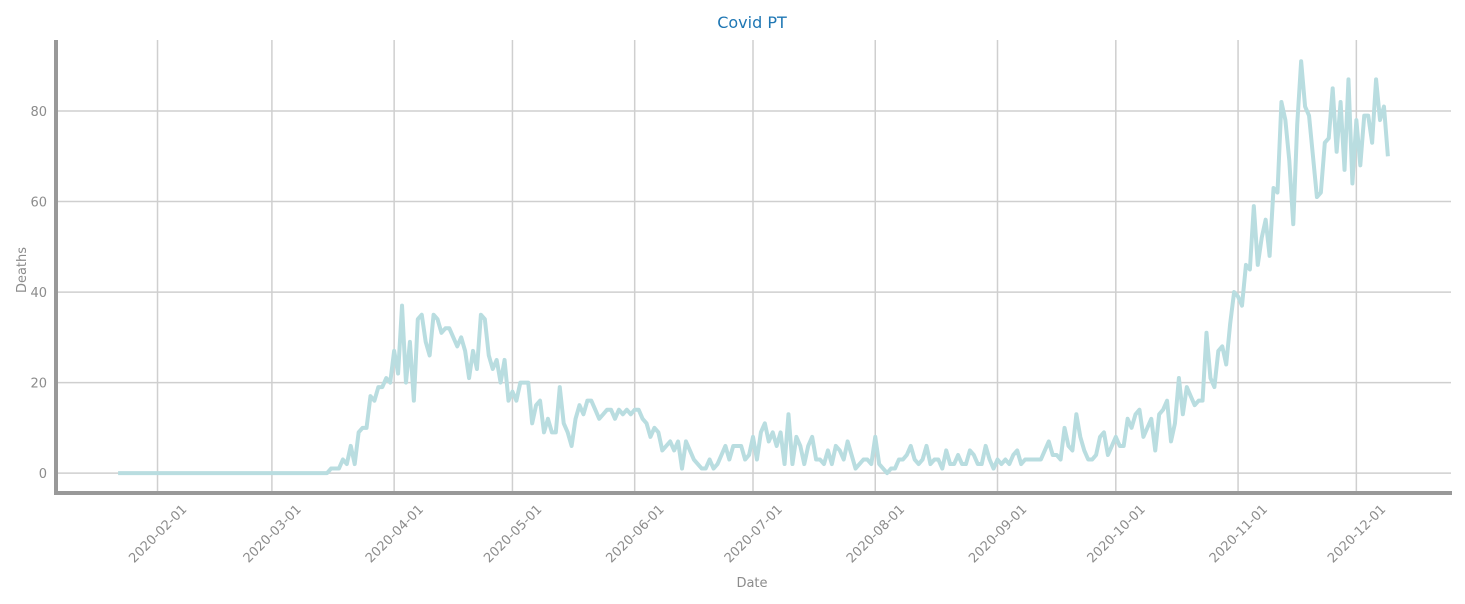  I want to click on x-tick-label: 2020-10-01, so click(1117, 534).